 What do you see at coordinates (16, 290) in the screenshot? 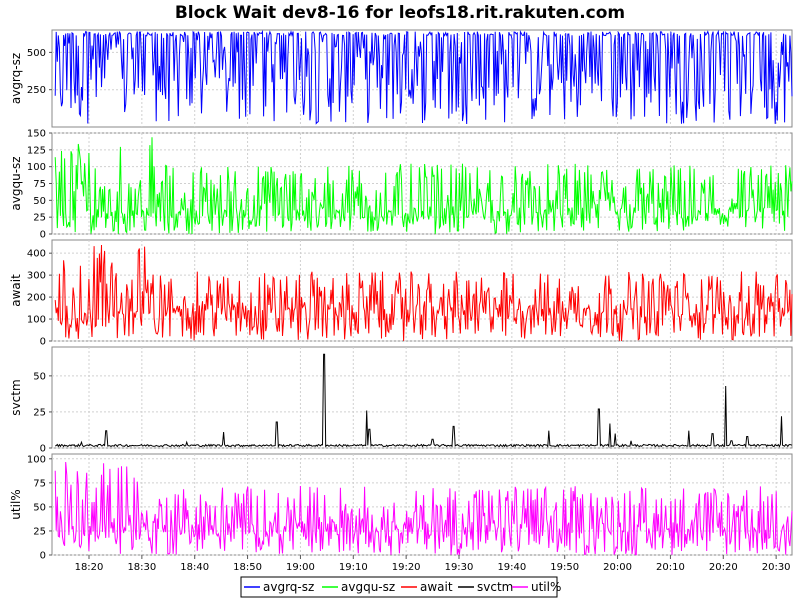
I see `y-axis-label: await` at bounding box center [16, 290].